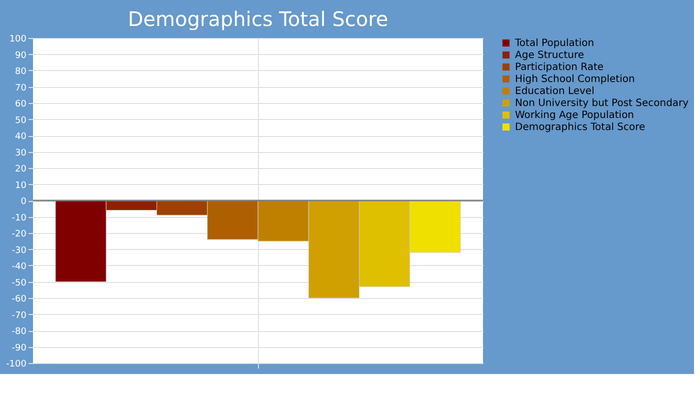 The image size is (700, 400). What do you see at coordinates (575, 79) in the screenshot?
I see `legend-label: High School Completion` at bounding box center [575, 79].